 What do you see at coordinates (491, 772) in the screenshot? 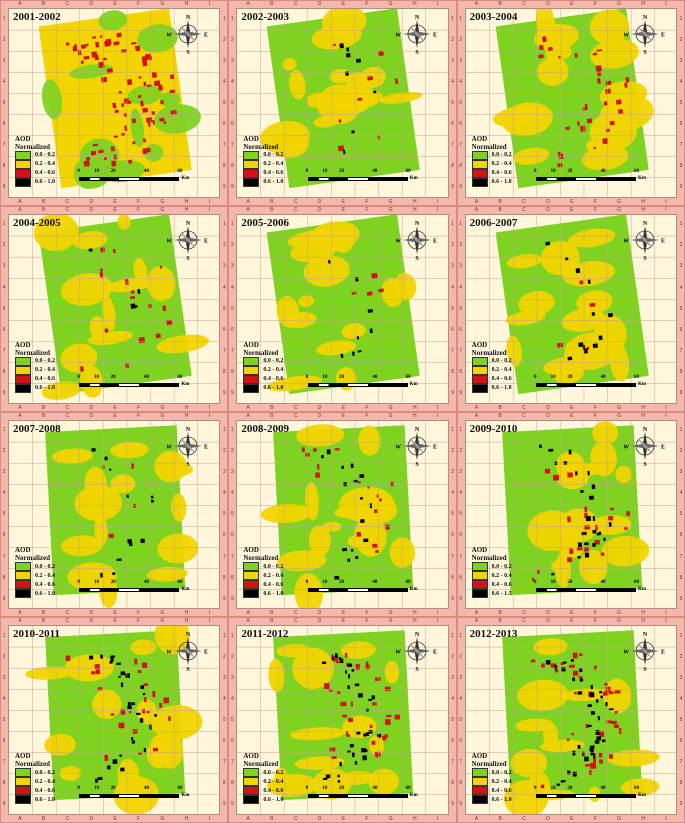
I see `legend-row: 0.0 - 0.2` at bounding box center [491, 772].